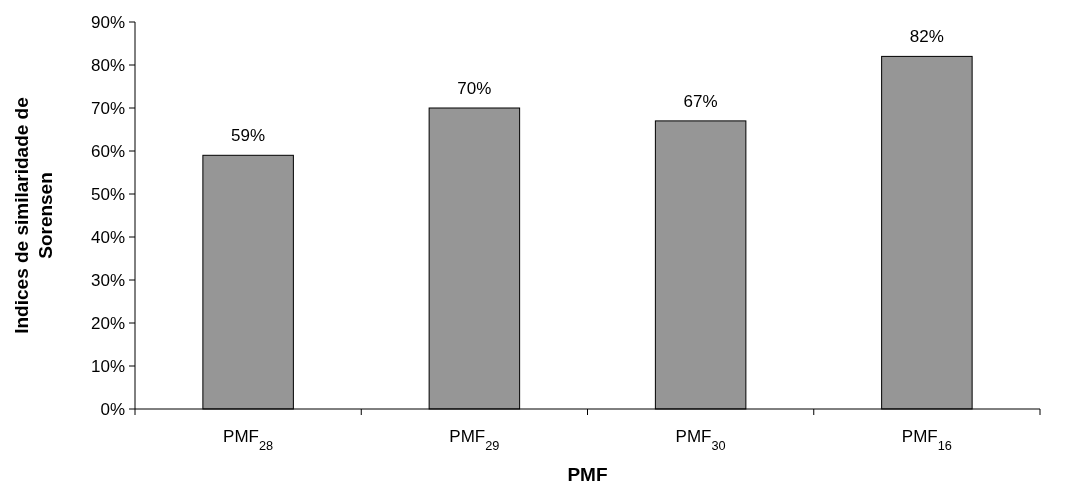  I want to click on y-tick-label: 60%, so click(107, 151).